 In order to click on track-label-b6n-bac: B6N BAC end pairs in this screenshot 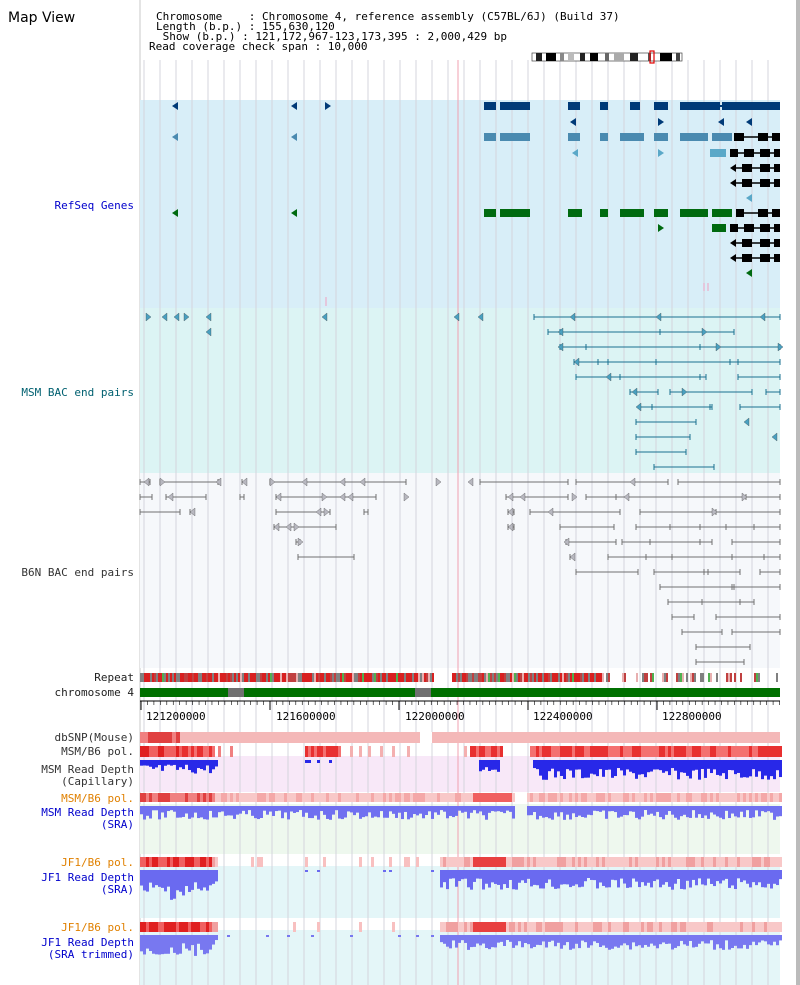, I will do `click(77, 572)`.